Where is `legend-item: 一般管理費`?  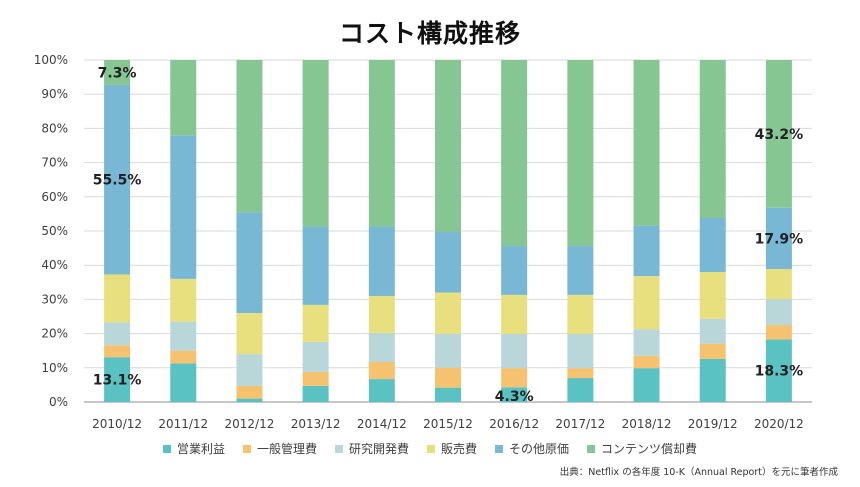
legend-item: 一般管理費 is located at coordinates (279, 448).